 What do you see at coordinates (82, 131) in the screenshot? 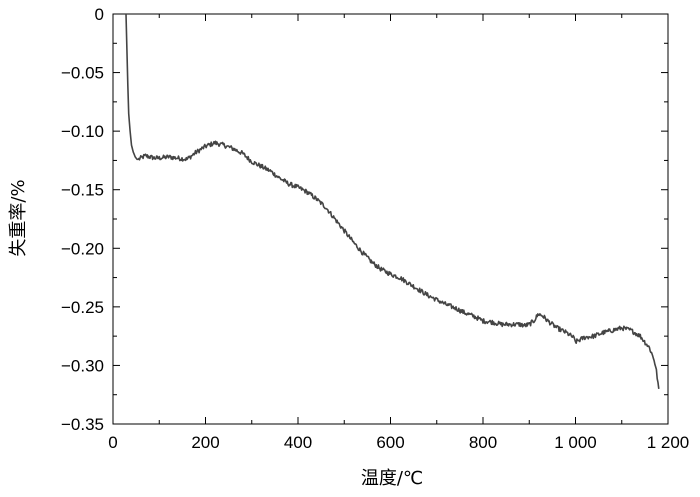
I see `y-tick-label: −0.10` at bounding box center [82, 131].